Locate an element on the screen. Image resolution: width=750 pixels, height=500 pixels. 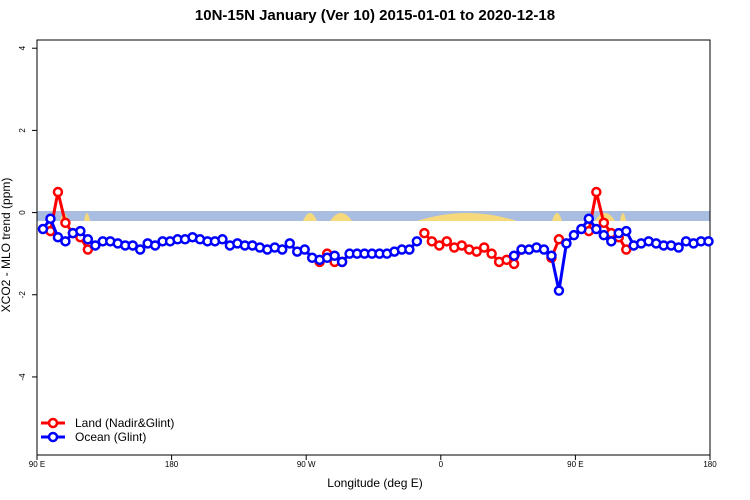
y-tick-label: -2 is located at coordinates (22, 295).